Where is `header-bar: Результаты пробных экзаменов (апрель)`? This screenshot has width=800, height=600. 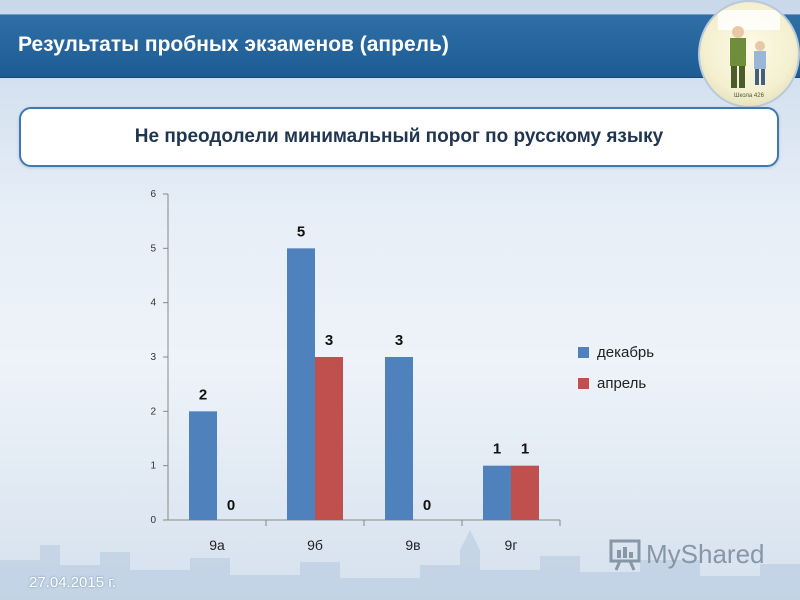
header-bar: Результаты пробных экзаменов (апрель) is located at coordinates (400, 46).